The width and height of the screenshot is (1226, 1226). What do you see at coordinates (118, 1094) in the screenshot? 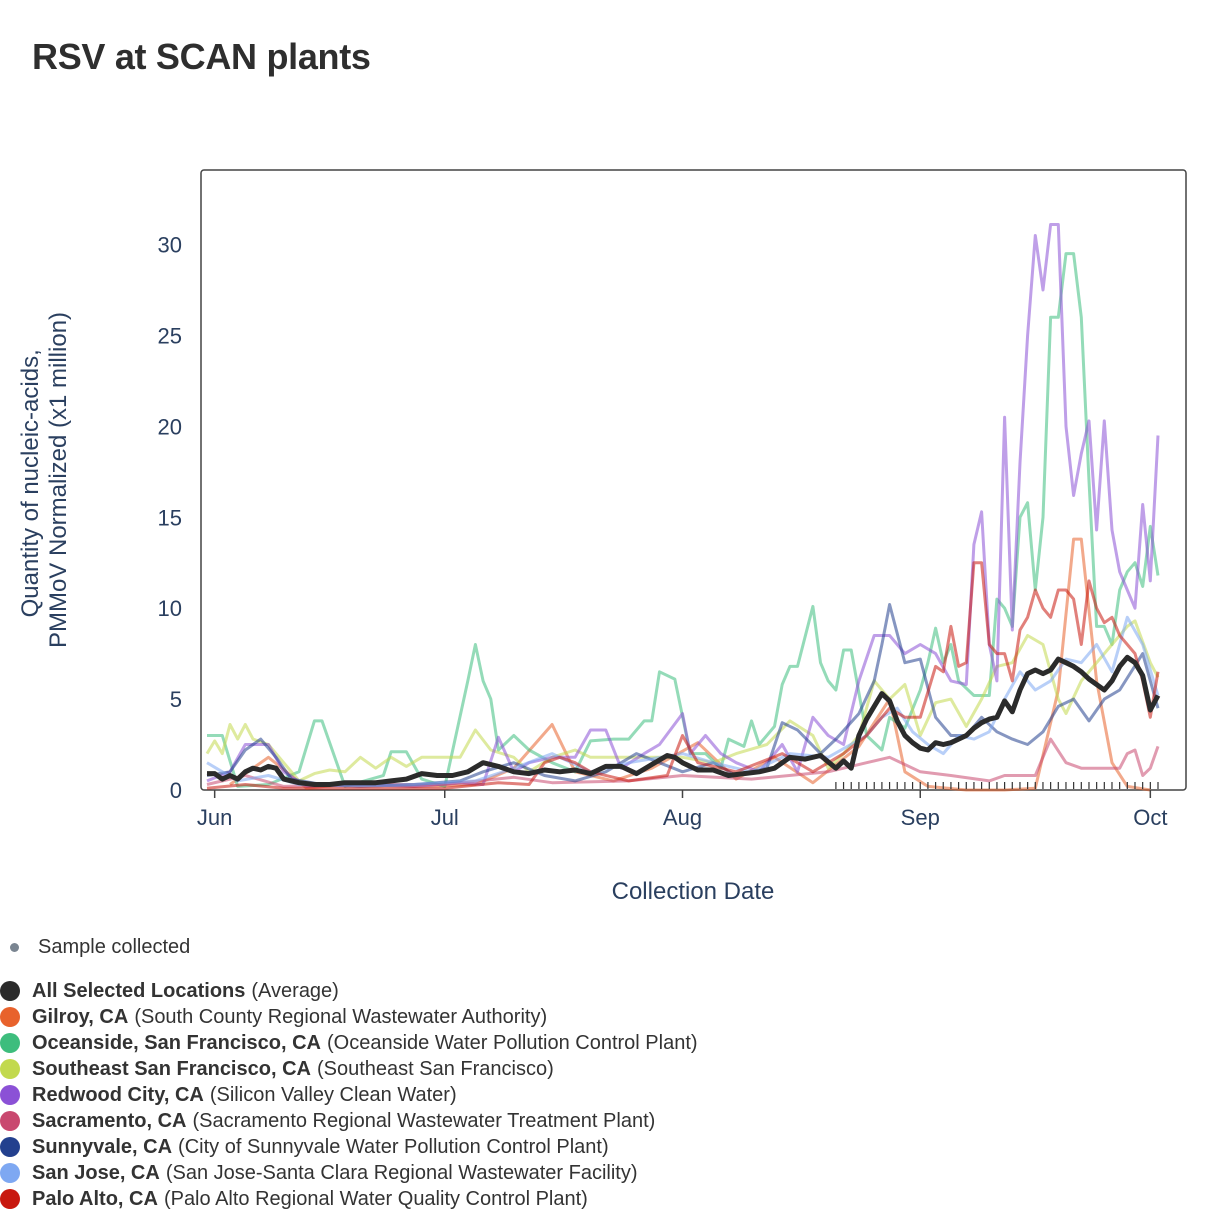
I see `legend-location: Redwood City, CA` at bounding box center [118, 1094].